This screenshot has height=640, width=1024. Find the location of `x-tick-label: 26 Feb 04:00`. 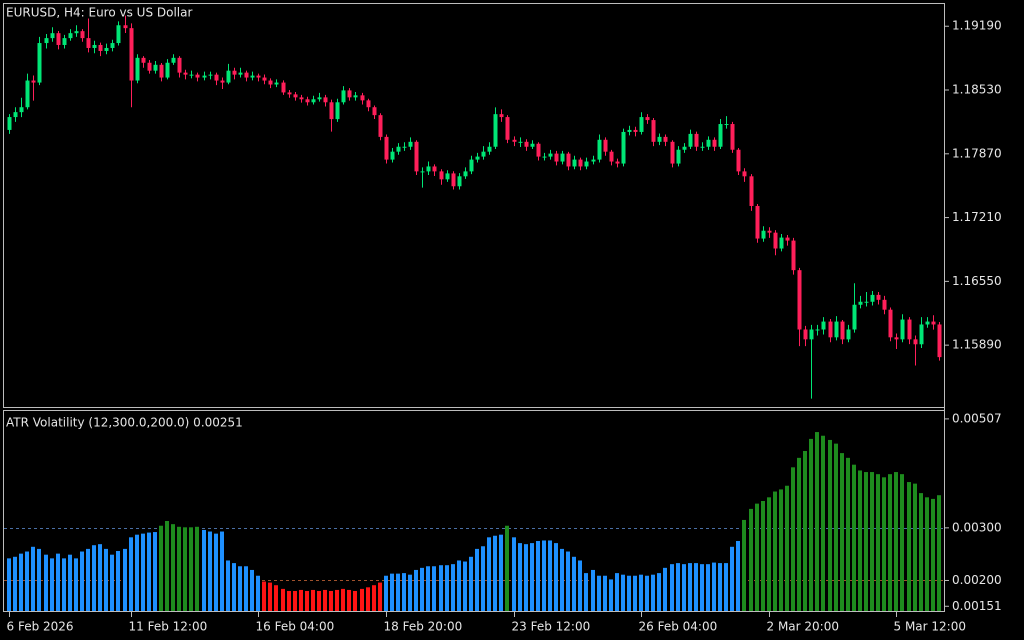

x-tick-label: 26 Feb 04:00 is located at coordinates (678, 627).